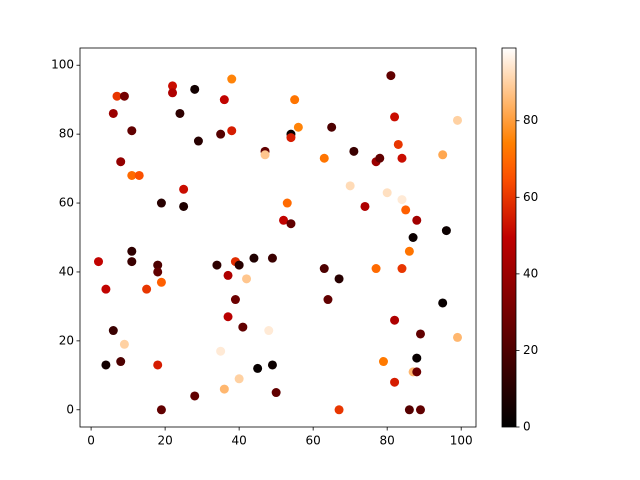 This screenshot has width=640, height=480. Describe the element at coordinates (66, 134) in the screenshot. I see `y-tick-label: 80` at that location.